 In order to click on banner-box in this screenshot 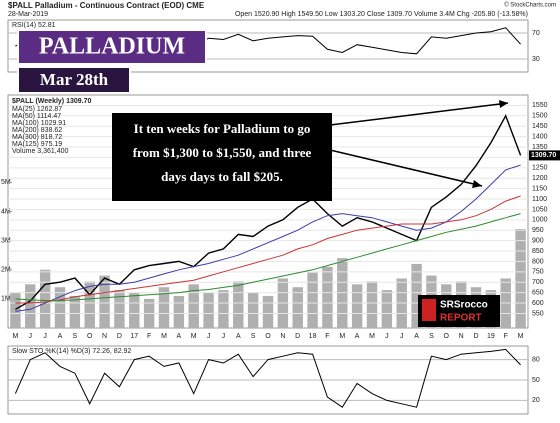, I will do `click(112, 47)`.